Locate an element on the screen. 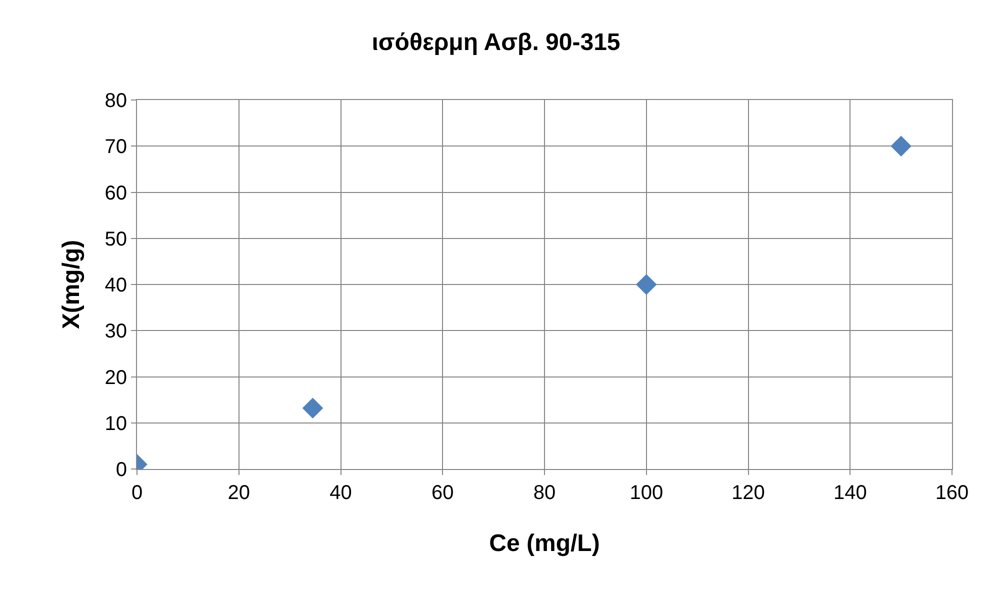 The width and height of the screenshot is (992, 592). chart-title: ισόθερμη Ασβ. 90-315 is located at coordinates (496, 42).